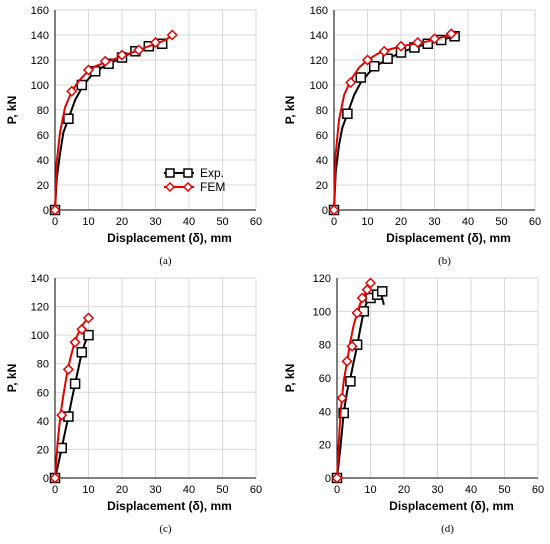 The width and height of the screenshot is (550, 544). Describe the element at coordinates (212, 187) in the screenshot. I see `legend-label: FEM` at that location.